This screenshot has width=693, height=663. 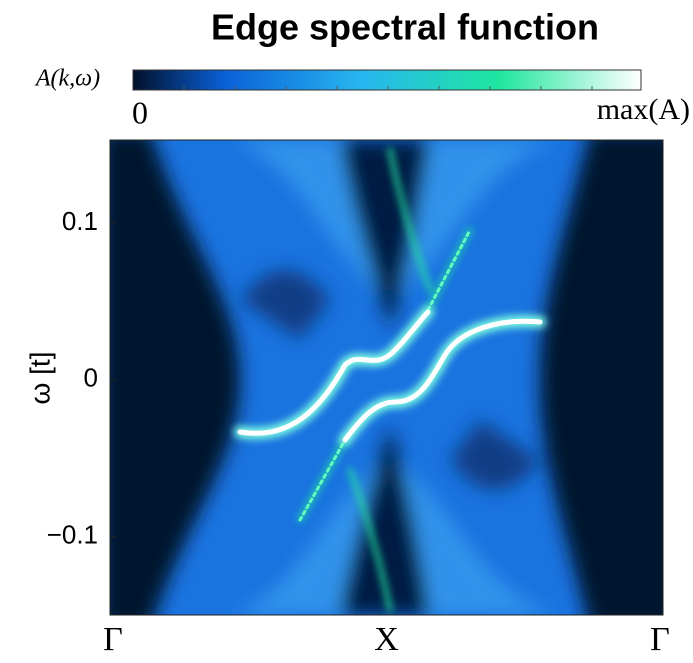 What do you see at coordinates (91, 378) in the screenshot?
I see `y-tick-label: 0` at bounding box center [91, 378].